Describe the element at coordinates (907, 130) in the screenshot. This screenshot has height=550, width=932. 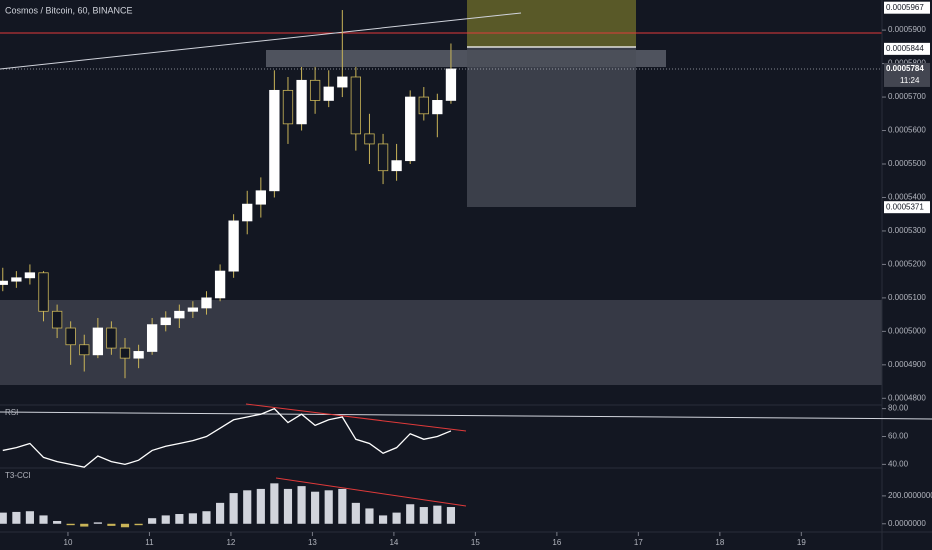
I see `y-tick-label: 0.0005600` at that location.